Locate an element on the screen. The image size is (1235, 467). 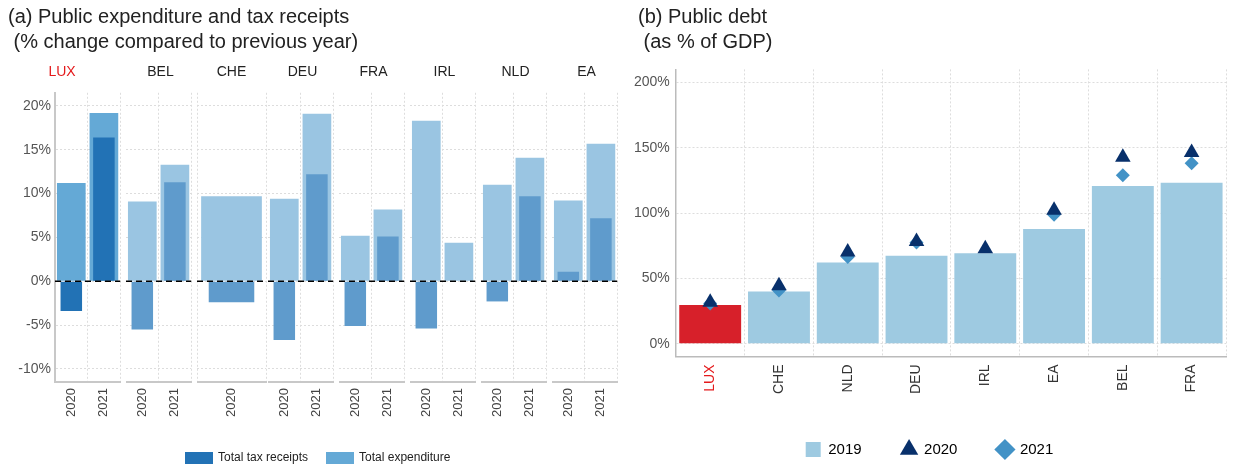
y-tick-label: -5% is located at coordinates (38, 323).